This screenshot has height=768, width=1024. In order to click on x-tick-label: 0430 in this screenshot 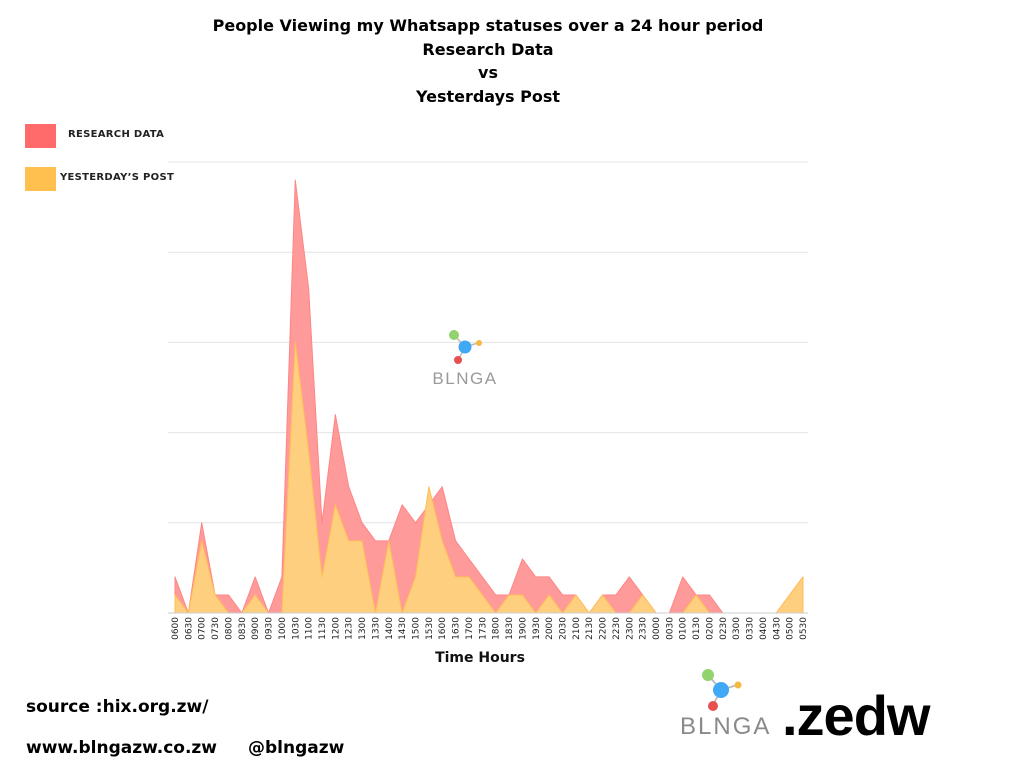, I will do `click(777, 628)`.